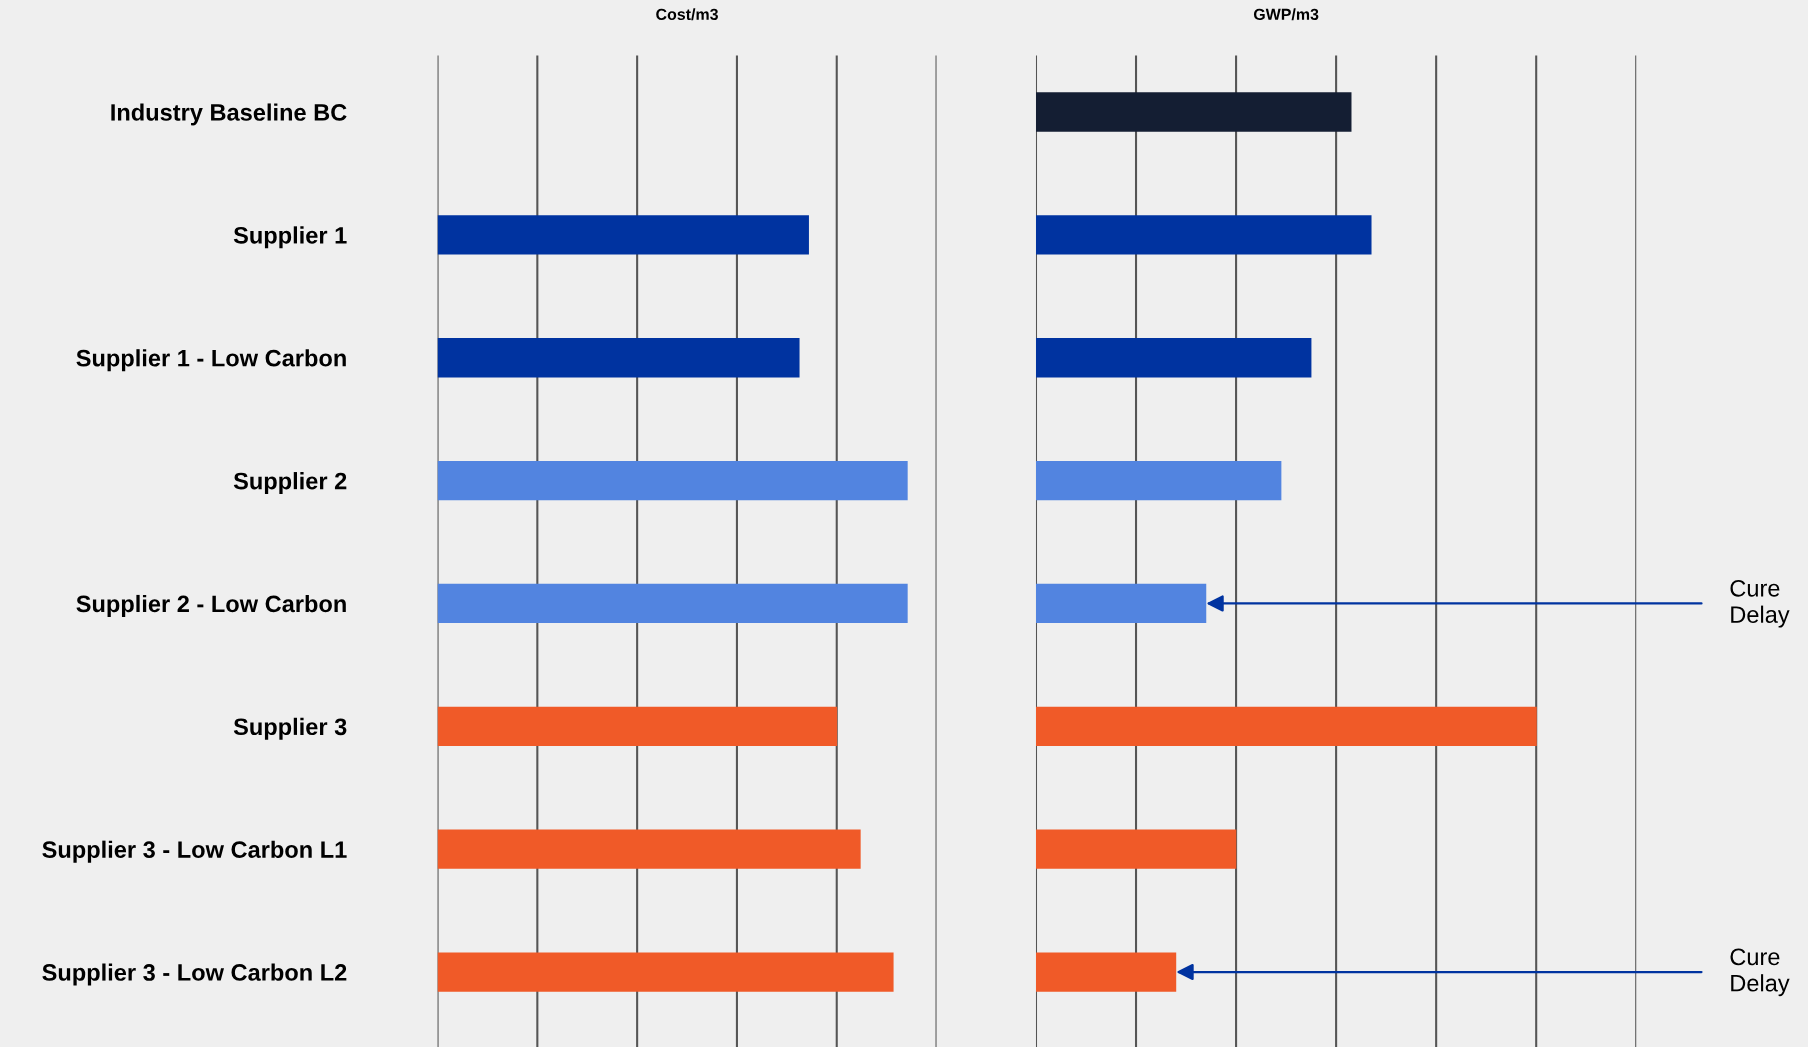 The width and height of the screenshot is (1808, 1047). What do you see at coordinates (194, 974) in the screenshot?
I see `y-tick-label: Supplier 3 - Low Carbon L2` at bounding box center [194, 974].